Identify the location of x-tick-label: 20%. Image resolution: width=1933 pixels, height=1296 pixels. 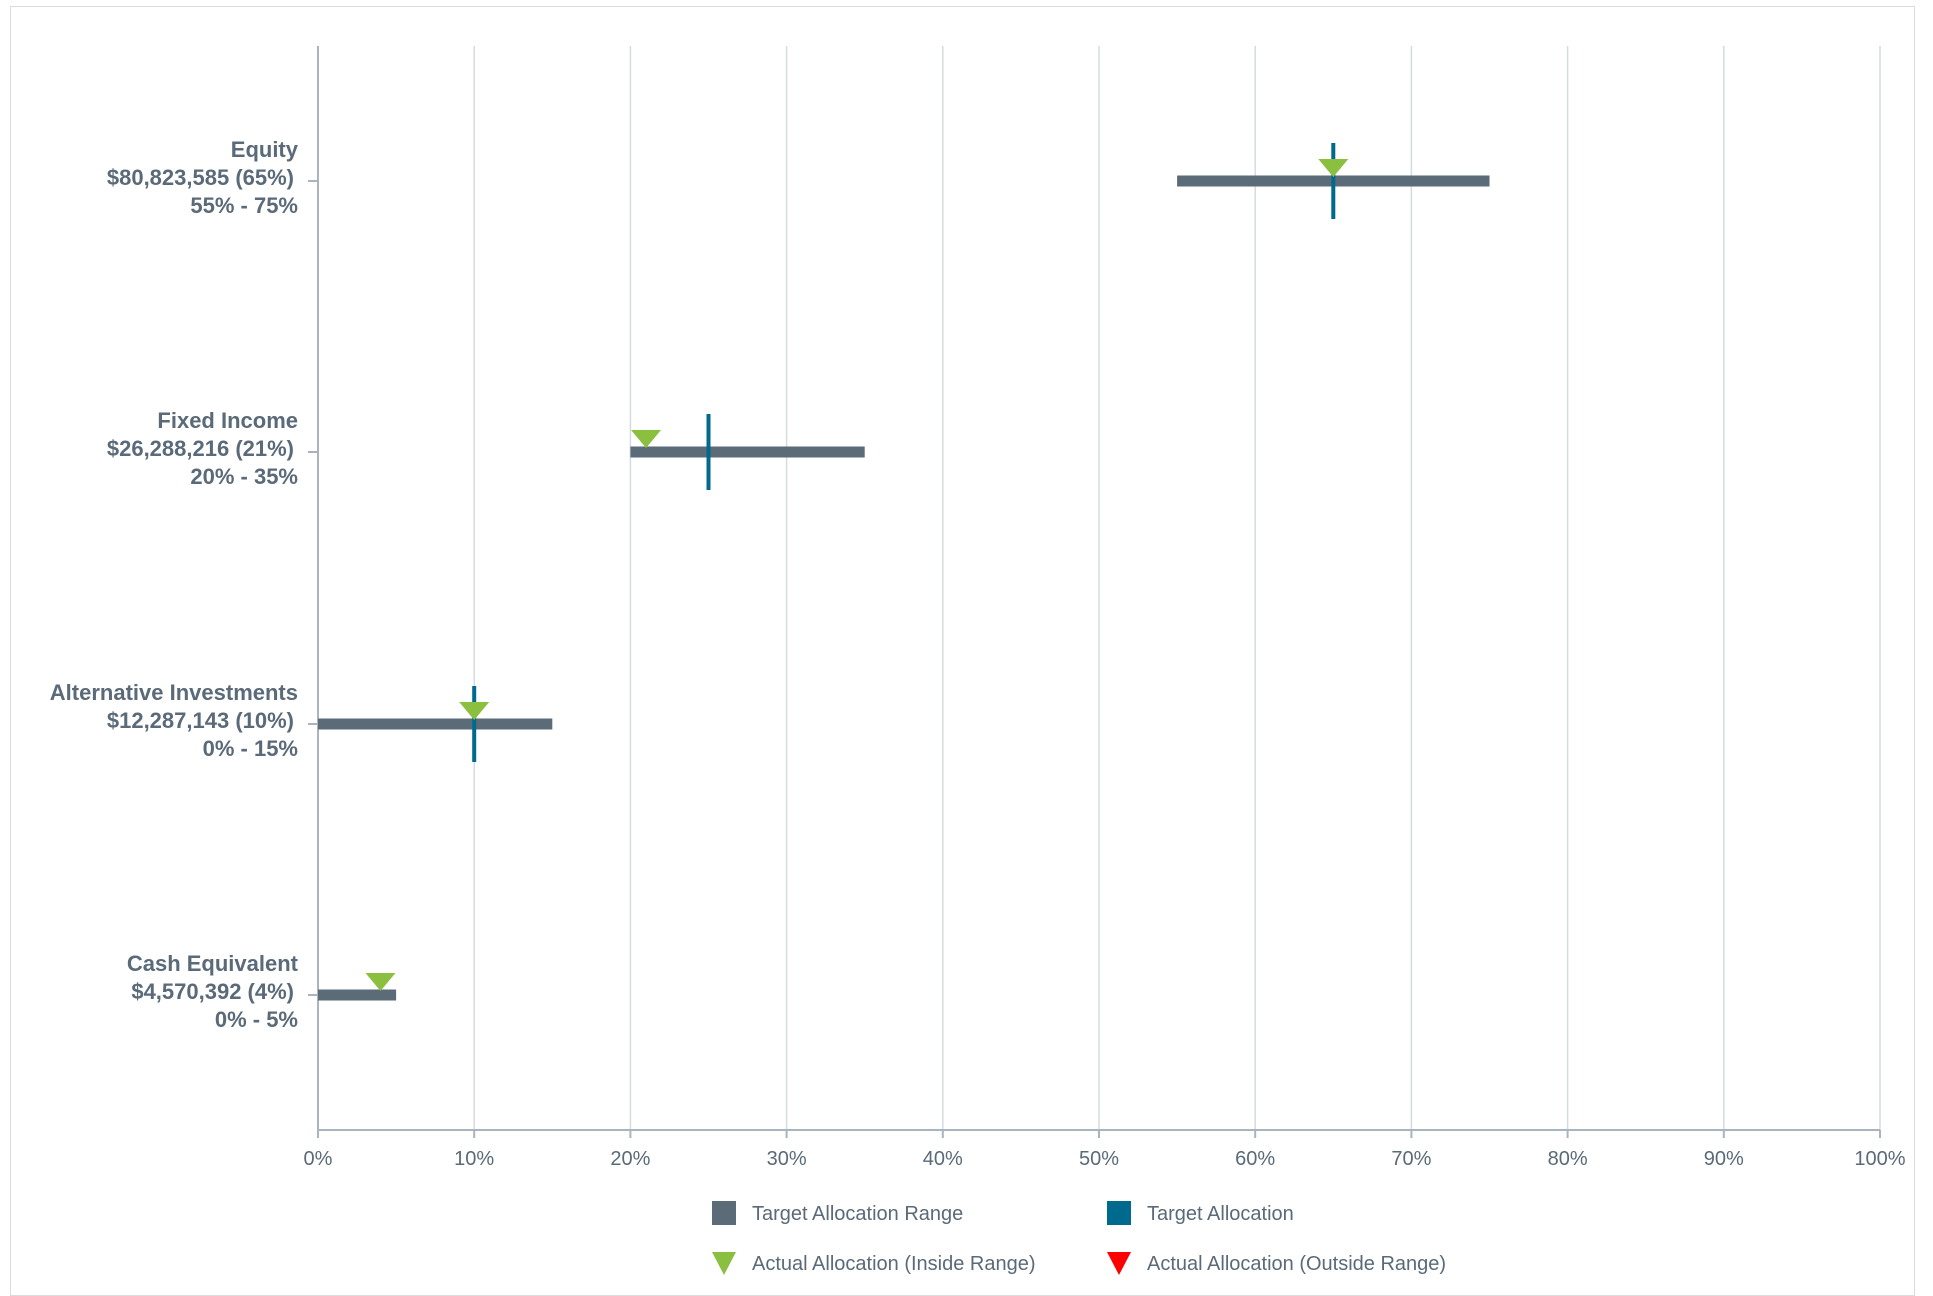
(630, 1159).